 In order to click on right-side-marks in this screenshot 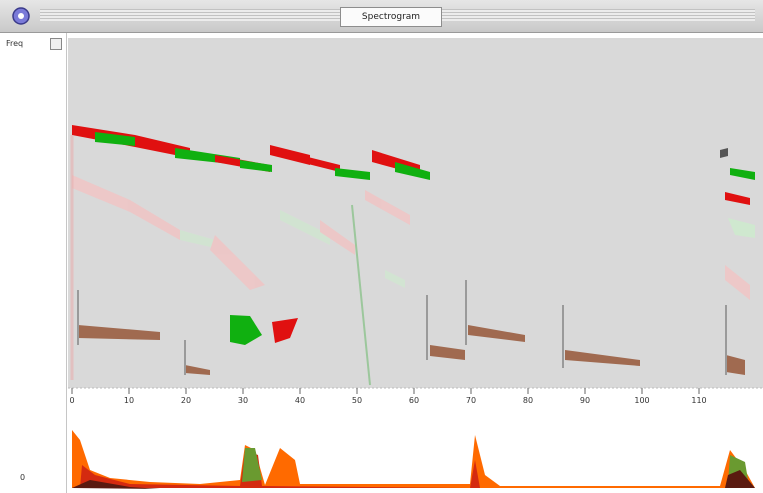, I will do `click(737, 193)`.